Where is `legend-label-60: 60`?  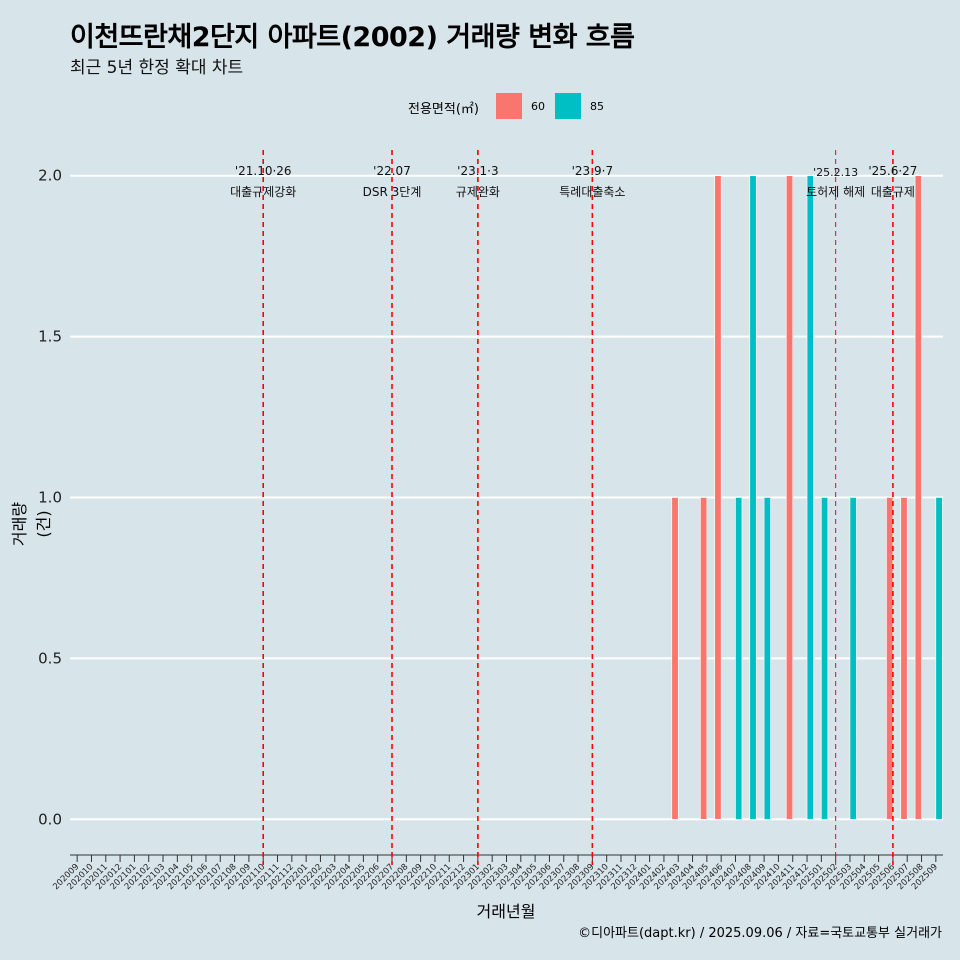 legend-label-60: 60 is located at coordinates (538, 106).